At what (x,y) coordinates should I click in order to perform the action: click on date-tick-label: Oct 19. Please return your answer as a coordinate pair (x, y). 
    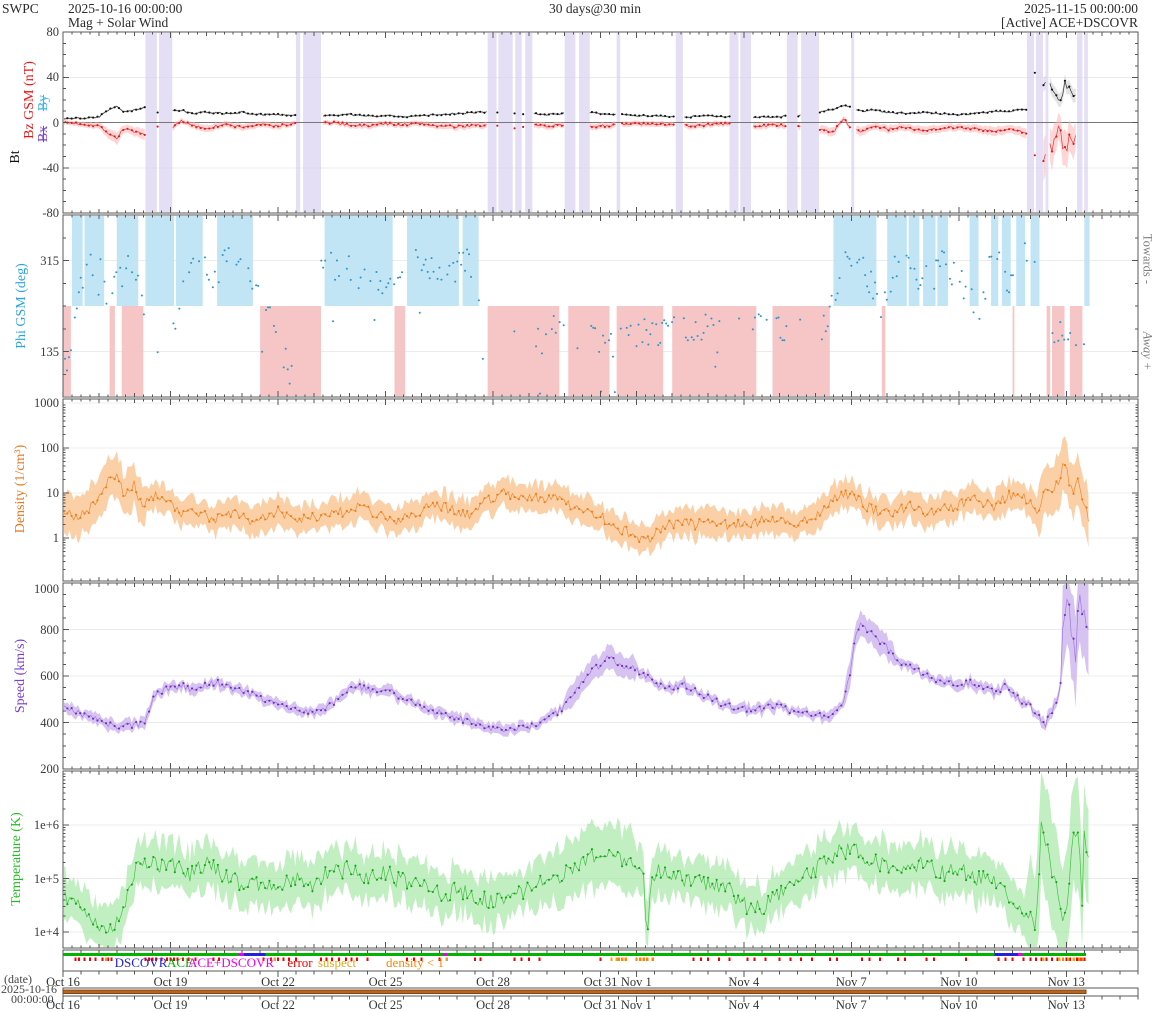
    Looking at the image, I should click on (170, 1004).